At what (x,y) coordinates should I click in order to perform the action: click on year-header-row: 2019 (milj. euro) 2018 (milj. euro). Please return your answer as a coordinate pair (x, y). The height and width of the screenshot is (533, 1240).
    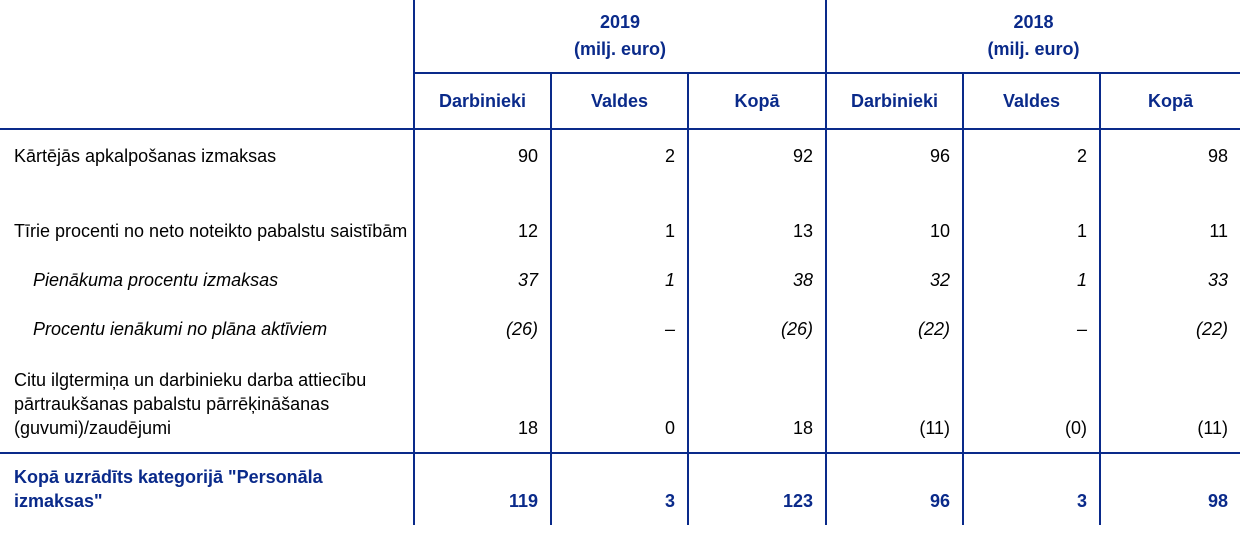
    Looking at the image, I should click on (620, 37).